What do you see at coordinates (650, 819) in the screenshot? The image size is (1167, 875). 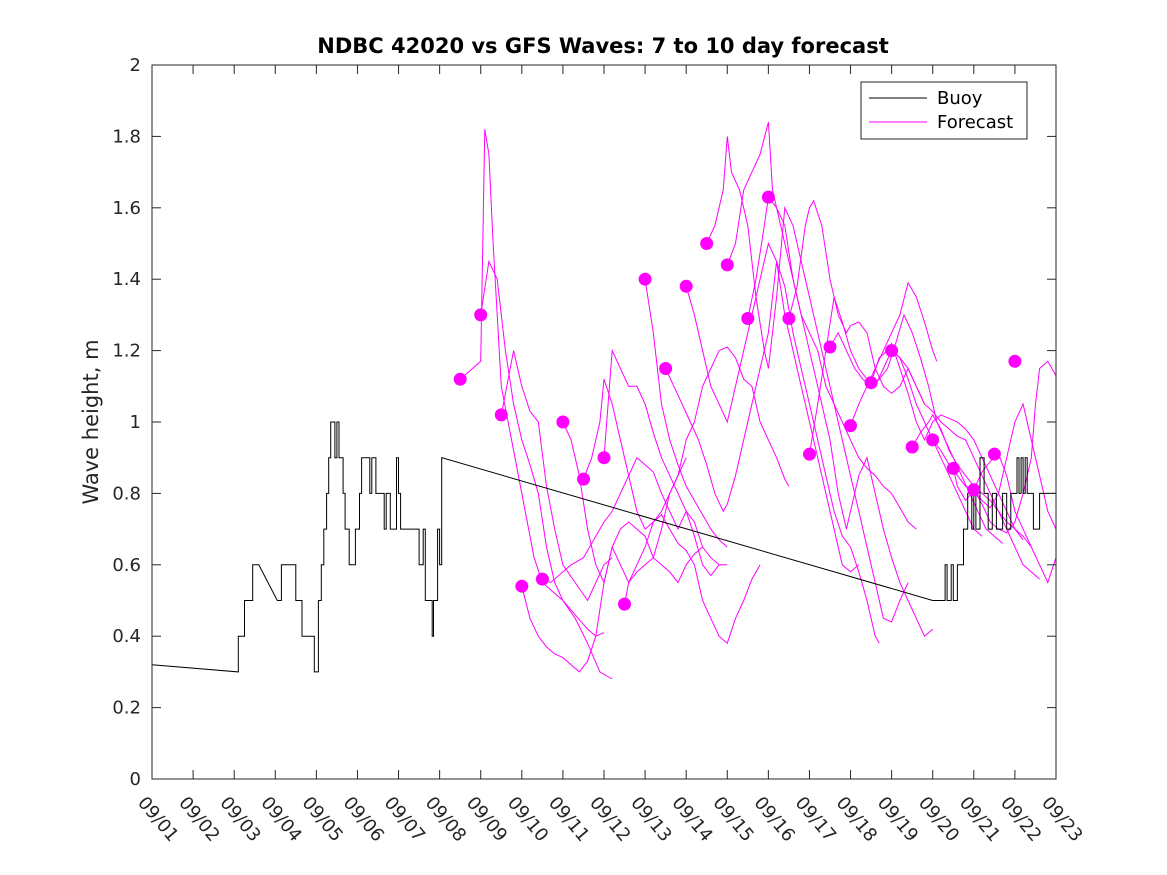 I see `x-tick-label: 09/13` at bounding box center [650, 819].